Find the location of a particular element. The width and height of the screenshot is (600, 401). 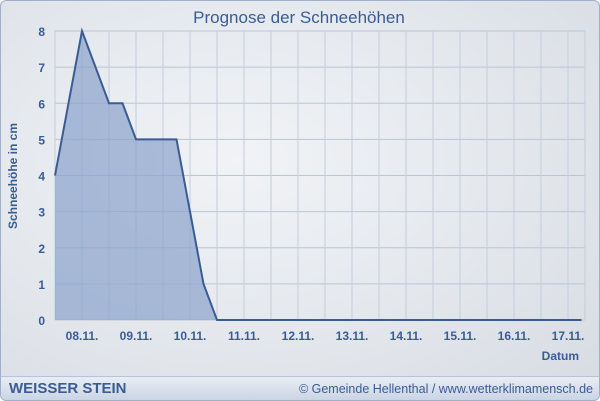

x-tick-label: 14.11. is located at coordinates (406, 336).